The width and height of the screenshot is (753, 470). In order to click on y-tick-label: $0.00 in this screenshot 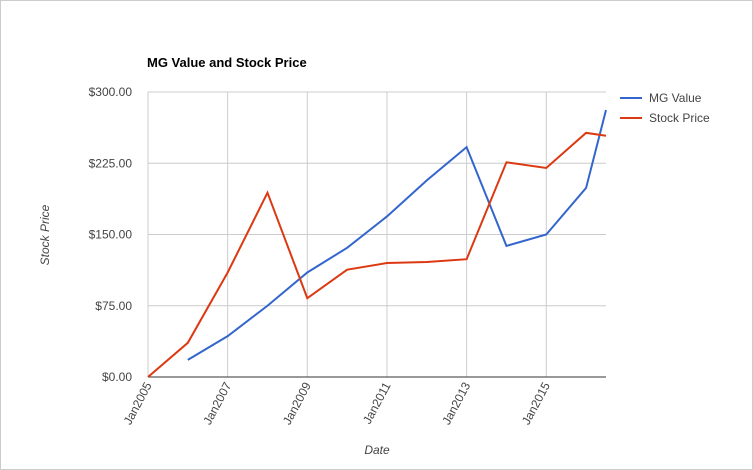, I will do `click(117, 377)`.